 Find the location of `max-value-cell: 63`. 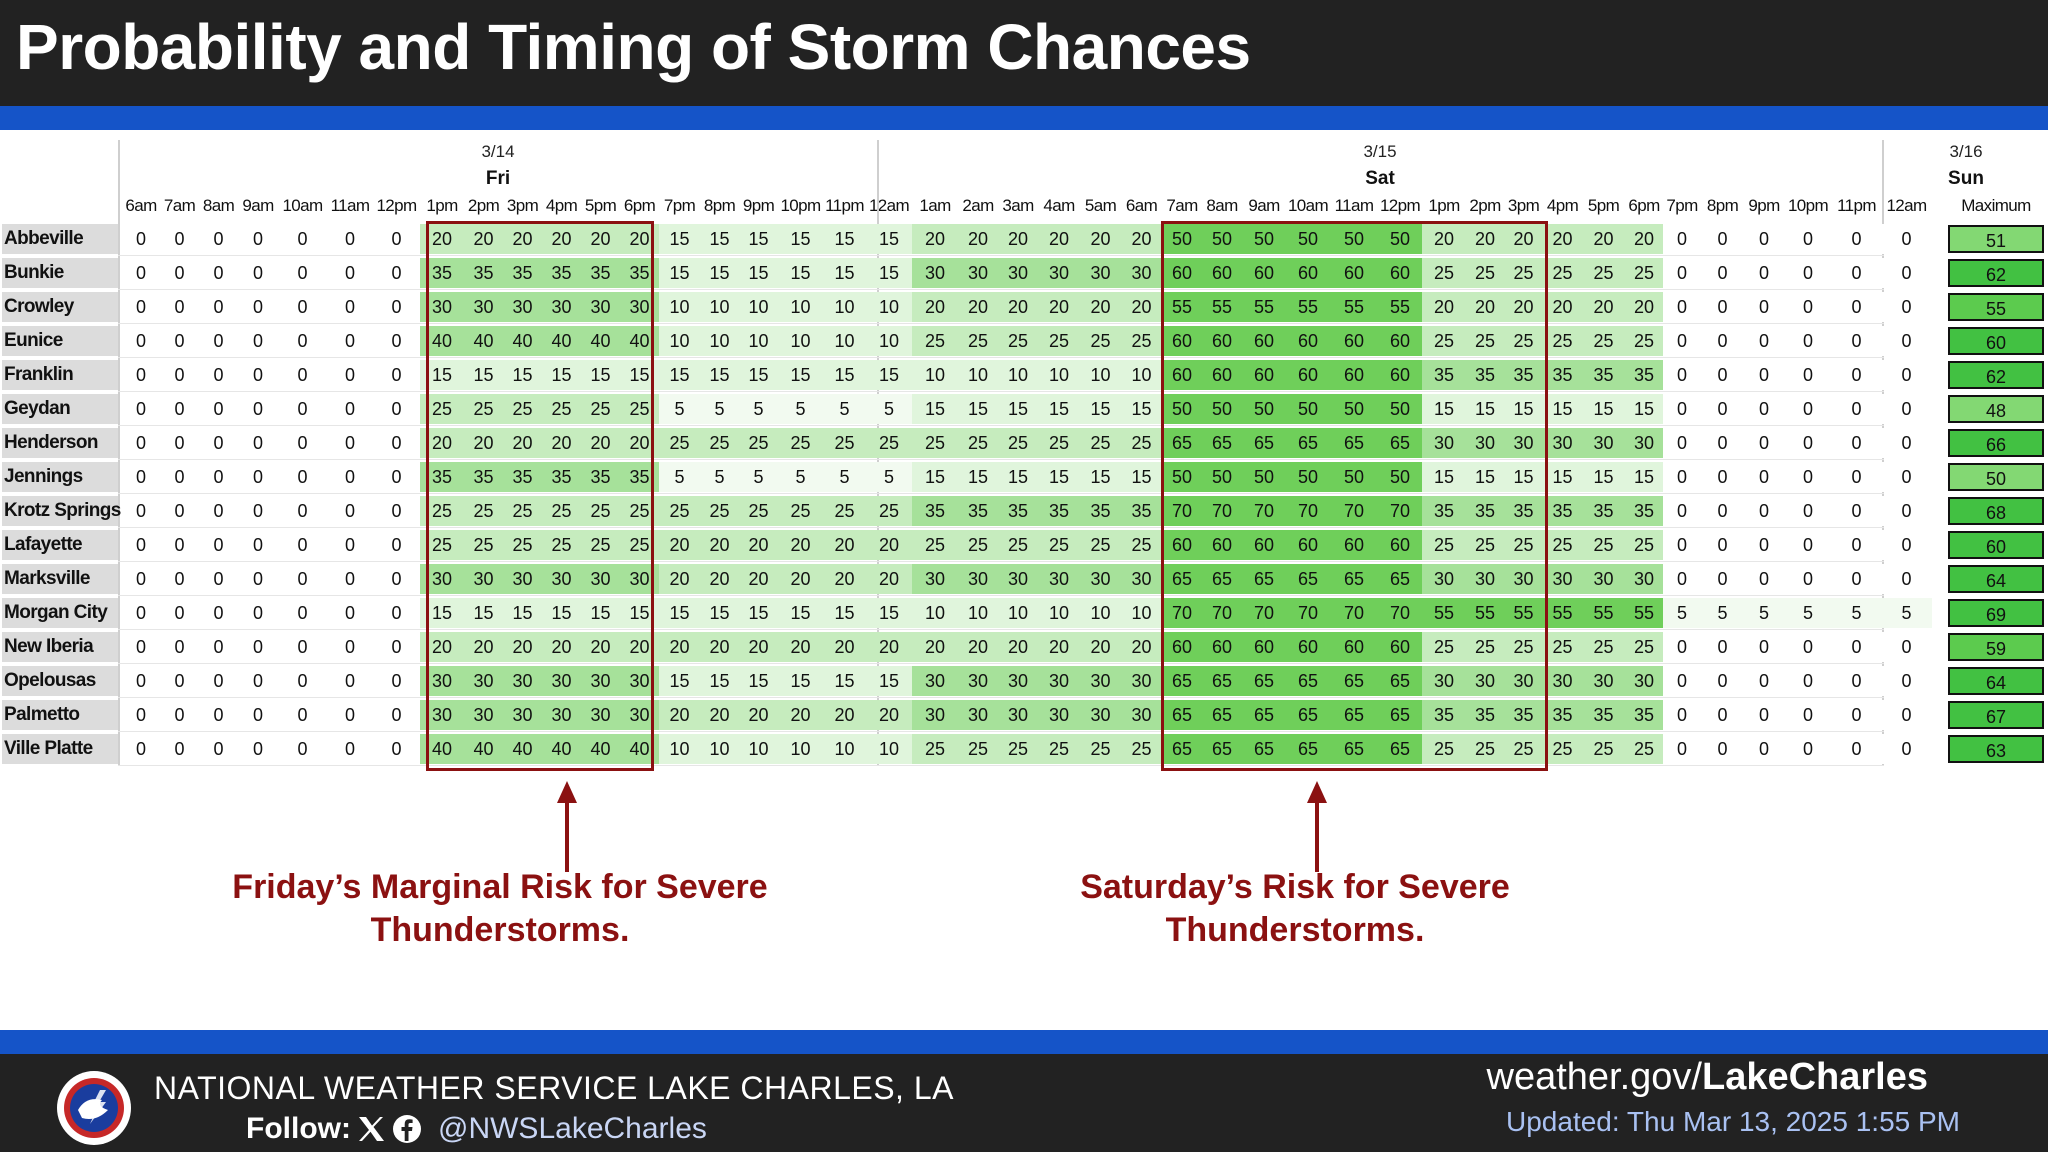

max-value-cell: 63 is located at coordinates (1996, 749).